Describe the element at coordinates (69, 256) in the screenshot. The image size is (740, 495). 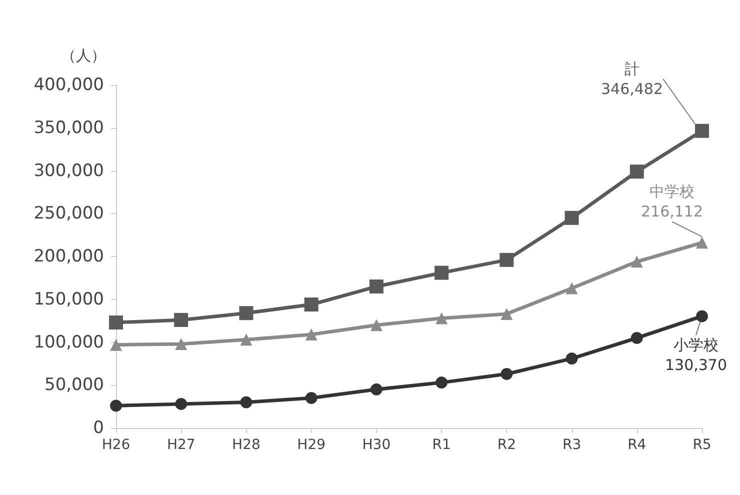
I see `y-tick-label: 200,000` at that location.